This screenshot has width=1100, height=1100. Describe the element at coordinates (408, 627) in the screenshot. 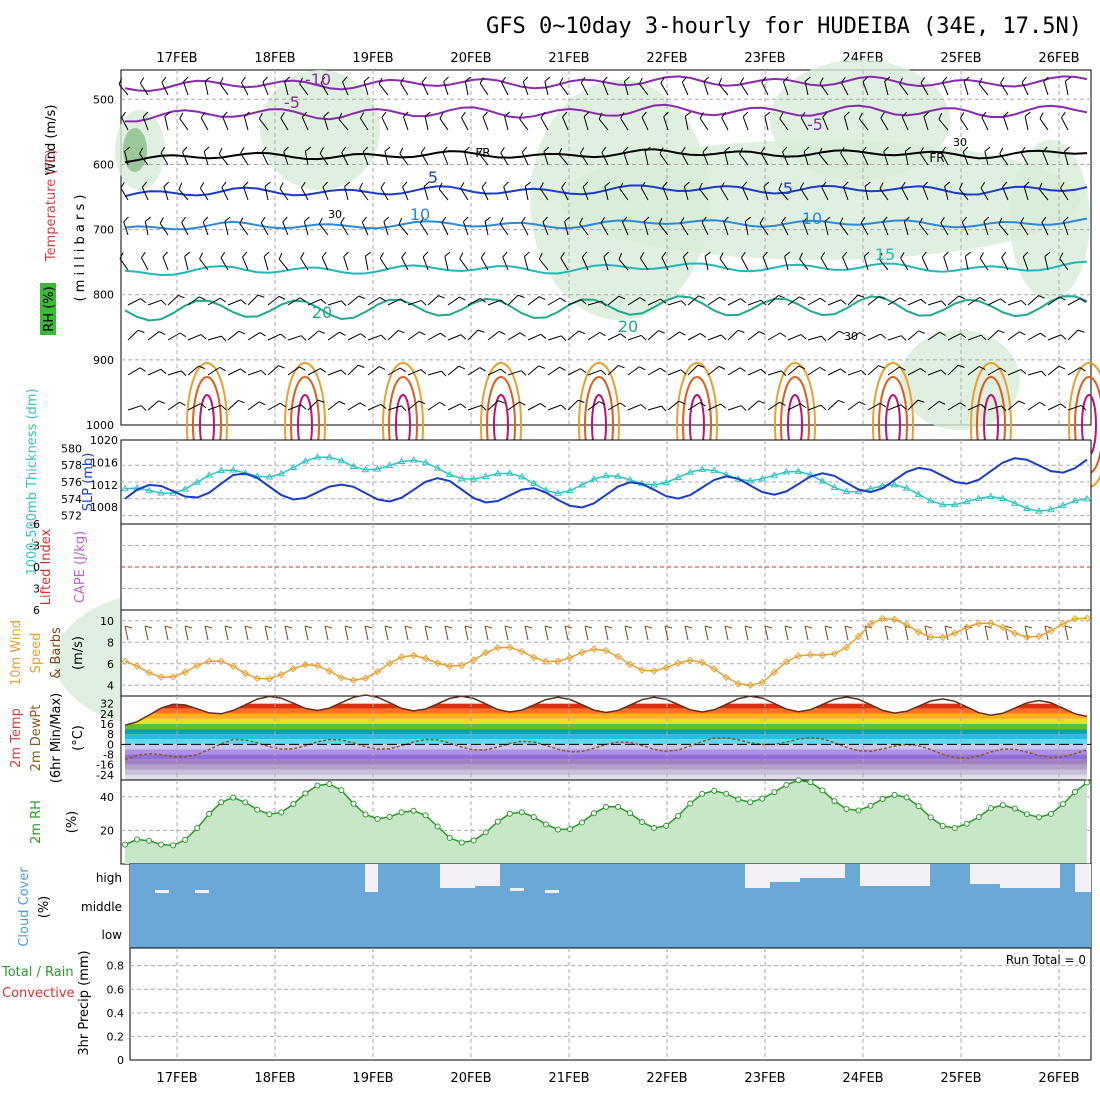

I see `wind10m-barb-flag` at that location.